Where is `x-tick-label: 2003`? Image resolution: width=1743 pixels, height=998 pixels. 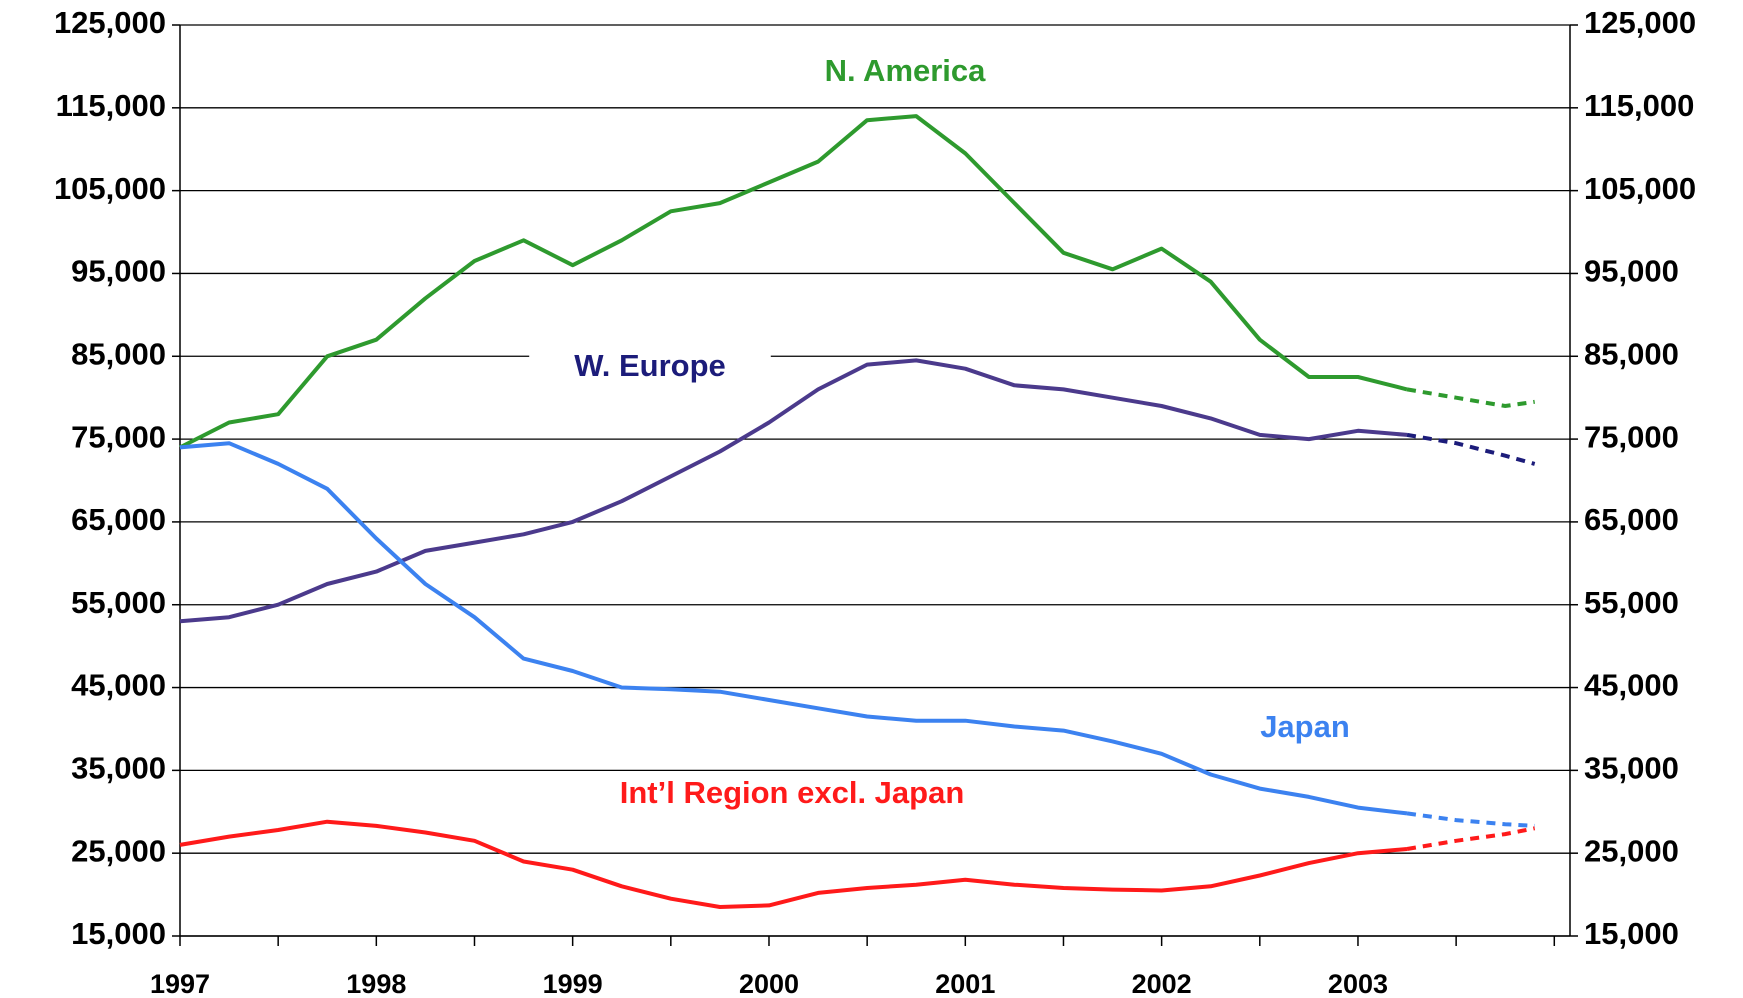 x-tick-label: 2003 is located at coordinates (1358, 983).